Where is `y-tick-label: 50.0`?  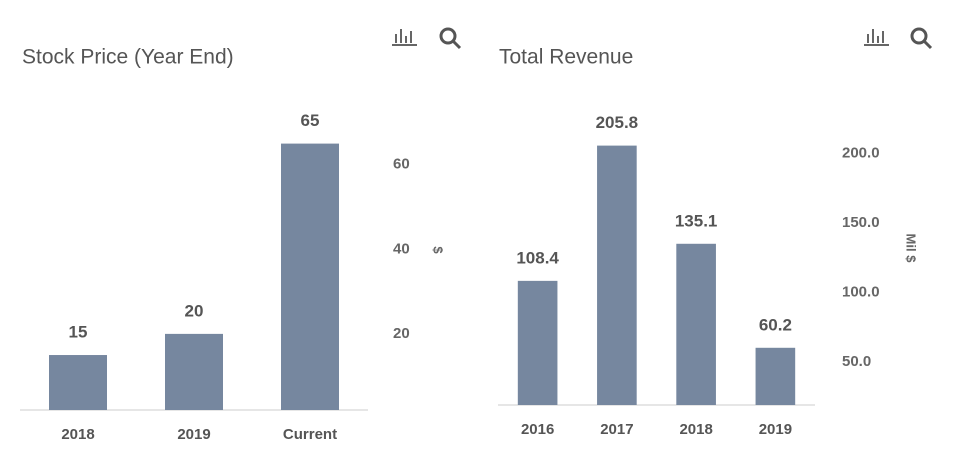
y-tick-label: 50.0 is located at coordinates (856, 361).